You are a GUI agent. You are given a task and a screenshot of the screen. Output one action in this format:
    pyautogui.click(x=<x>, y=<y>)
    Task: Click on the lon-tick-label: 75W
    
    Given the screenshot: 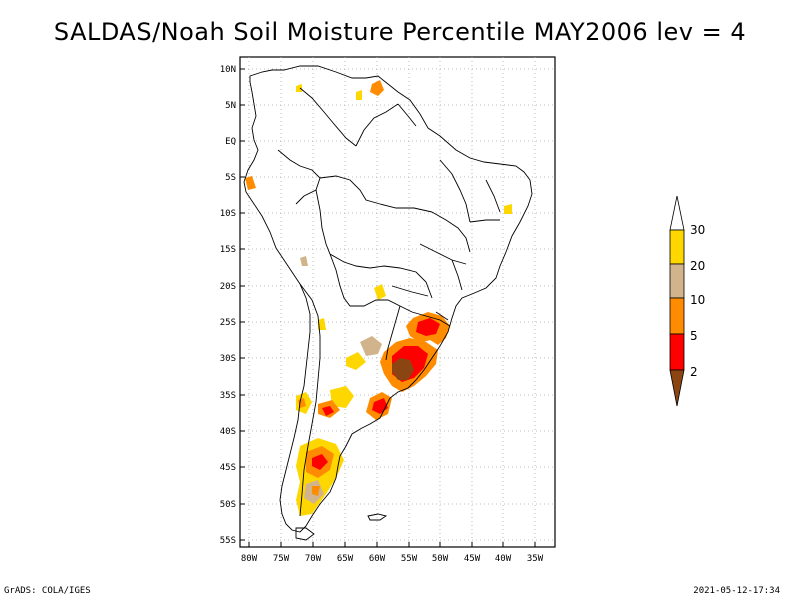 What is the action you would take?
    pyautogui.click(x=281, y=559)
    